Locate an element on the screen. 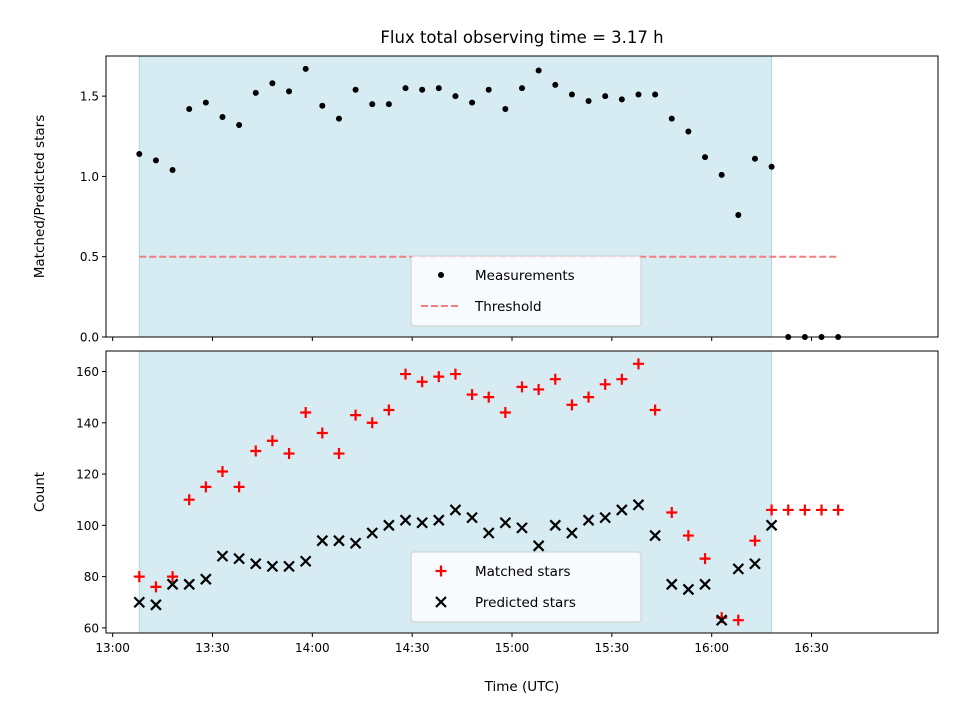 This screenshot has height=720, width=960. chart-title: Flux total observing time = 3.17 h is located at coordinates (521, 37).